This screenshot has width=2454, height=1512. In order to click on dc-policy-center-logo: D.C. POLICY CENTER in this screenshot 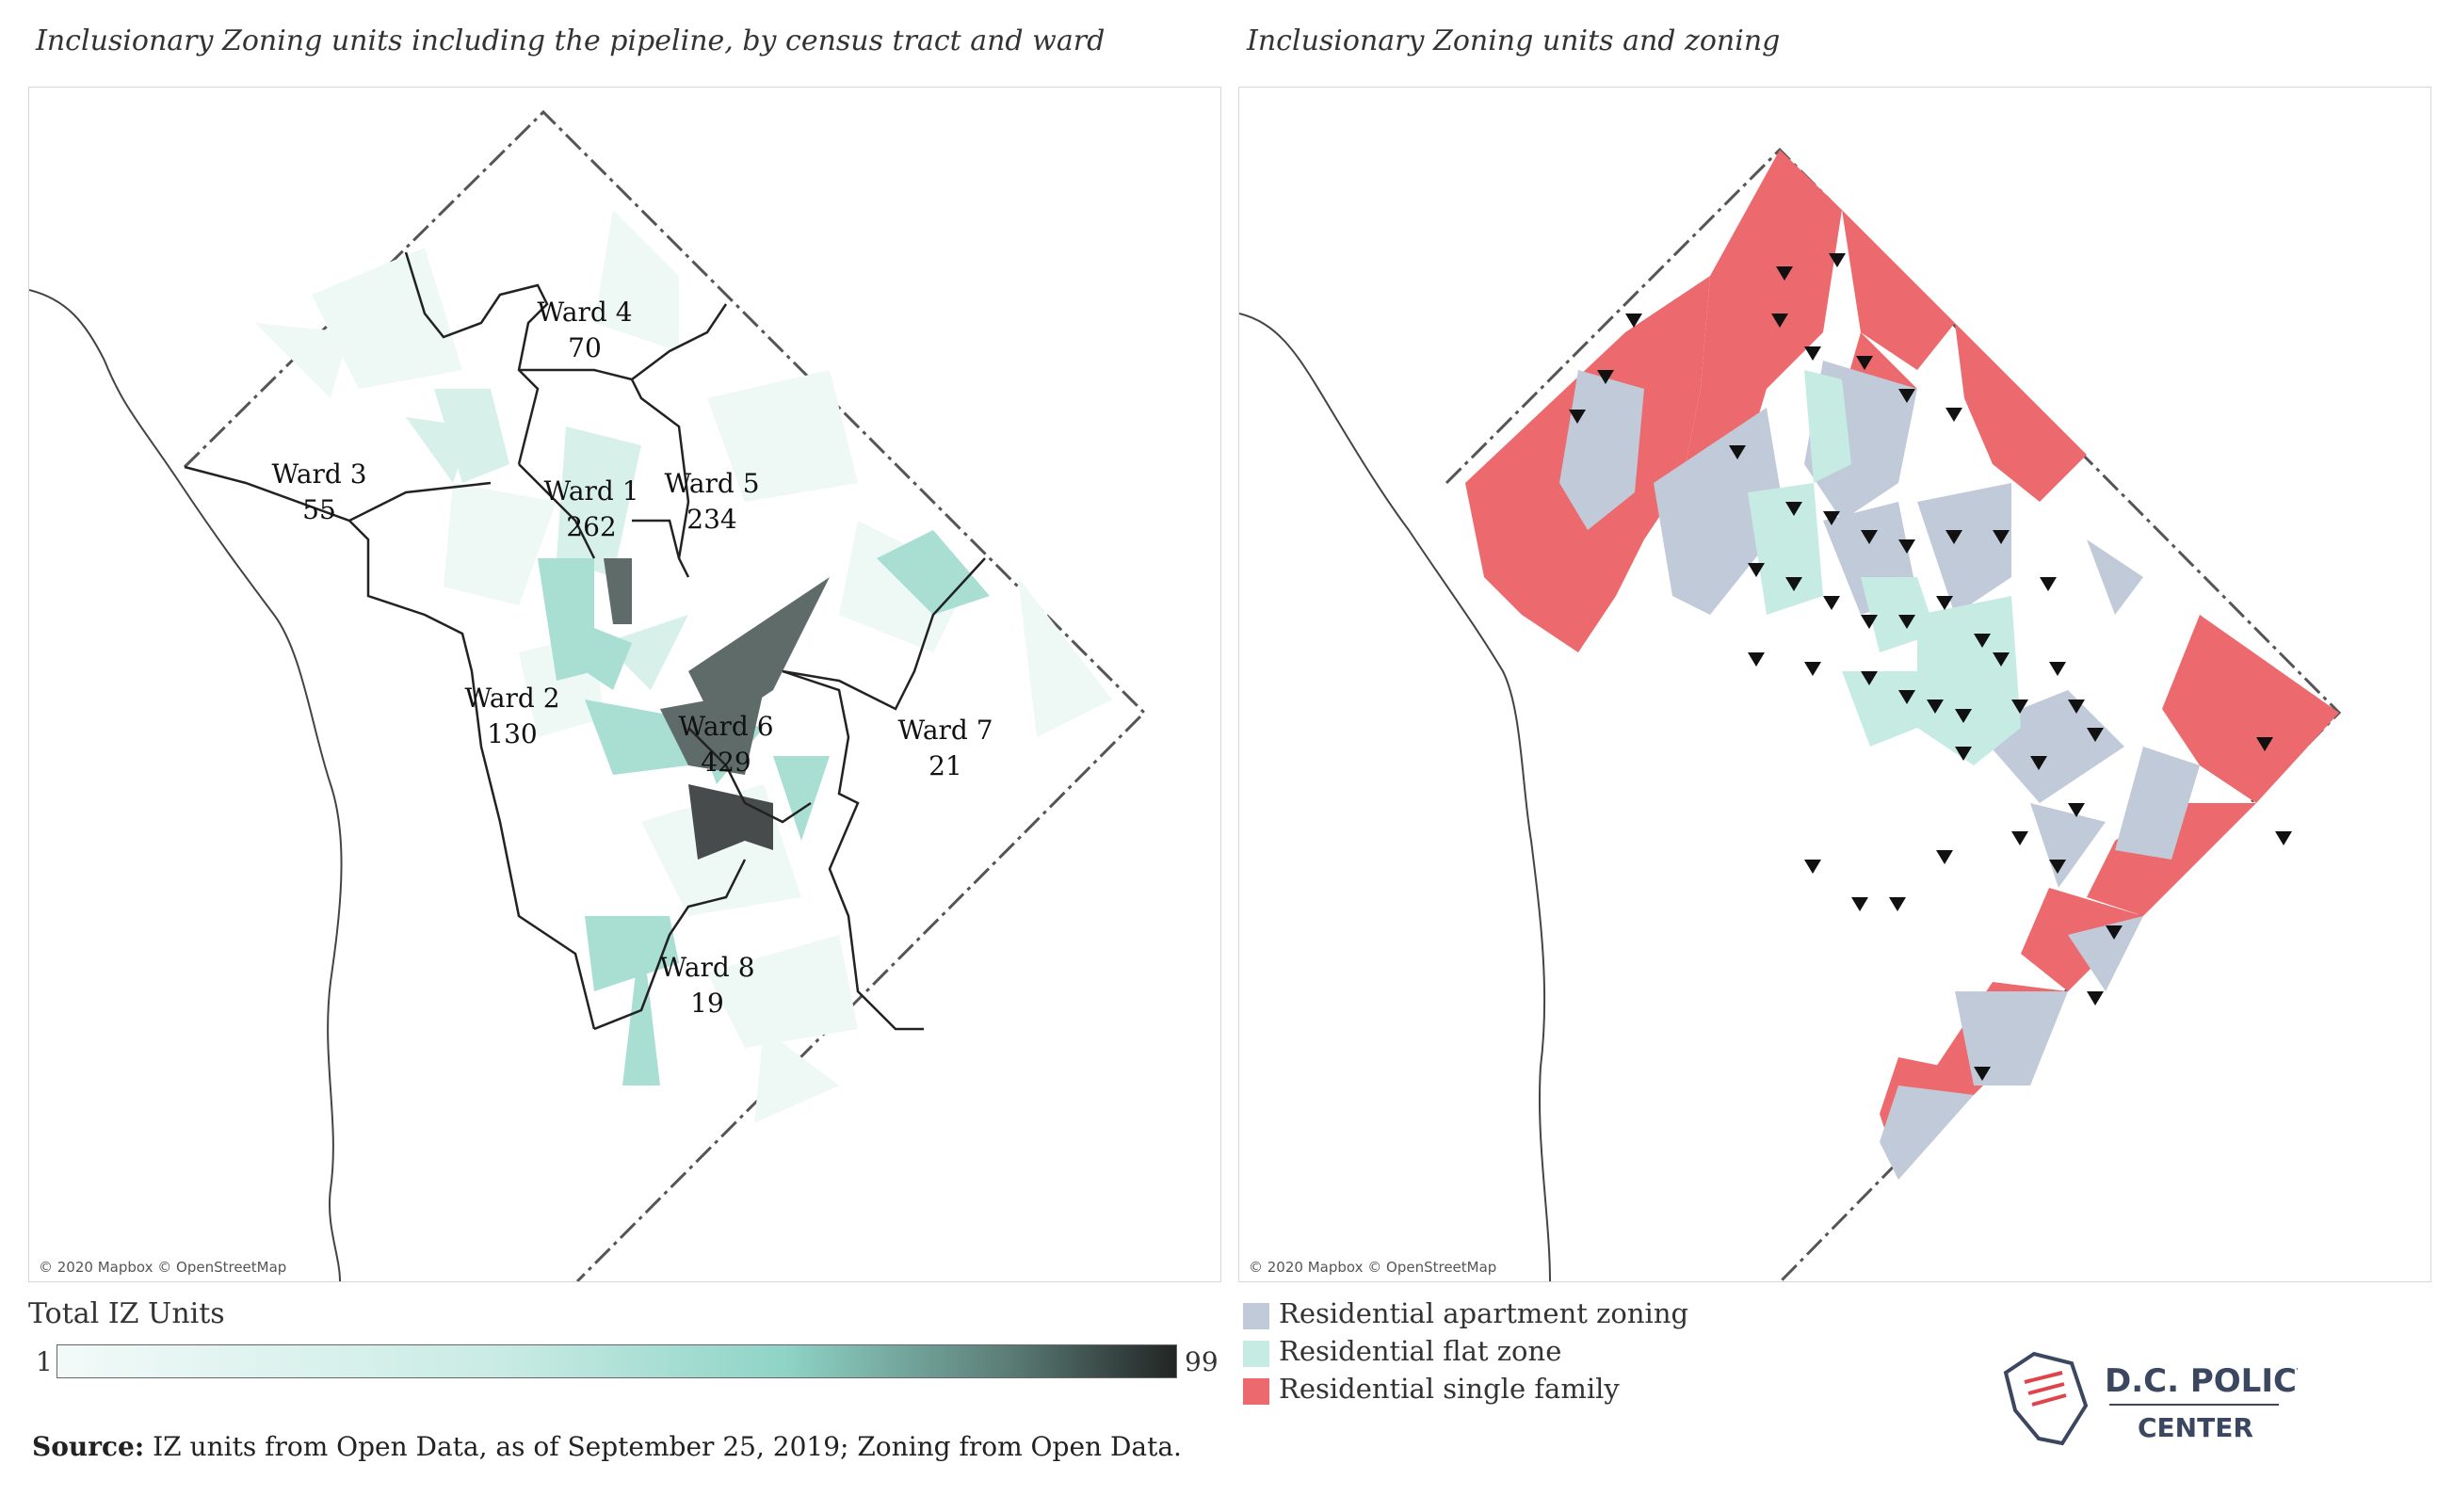, I will do `click(2150, 1398)`.